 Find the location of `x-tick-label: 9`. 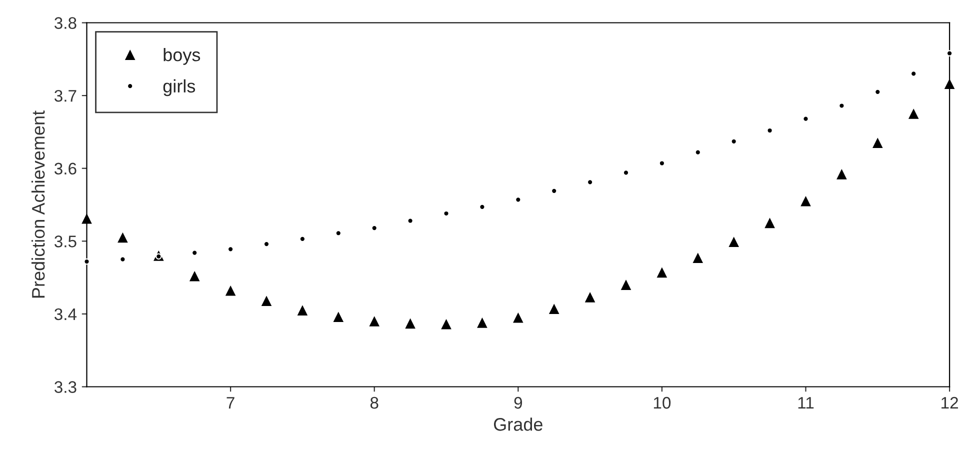

x-tick-label: 9 is located at coordinates (518, 402).